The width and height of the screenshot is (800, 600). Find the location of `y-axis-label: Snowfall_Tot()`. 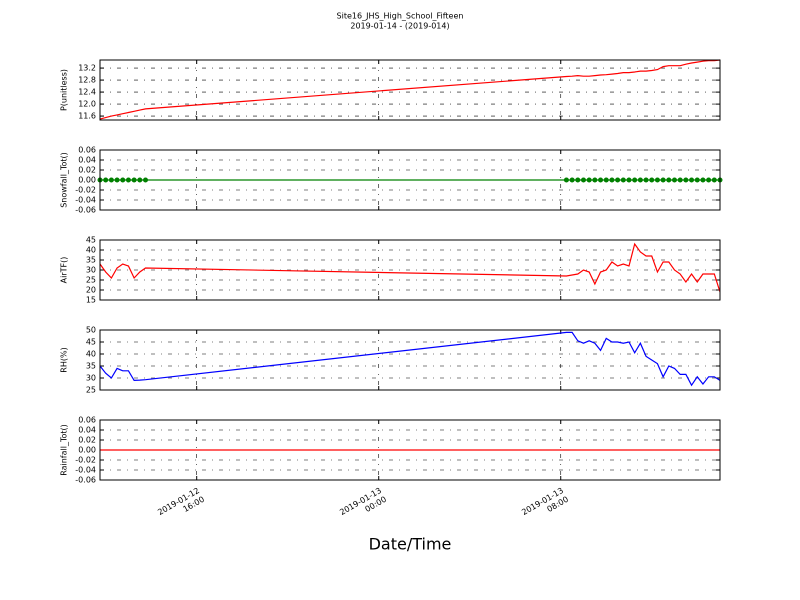

y-axis-label: Snowfall_Tot() is located at coordinates (64, 180).